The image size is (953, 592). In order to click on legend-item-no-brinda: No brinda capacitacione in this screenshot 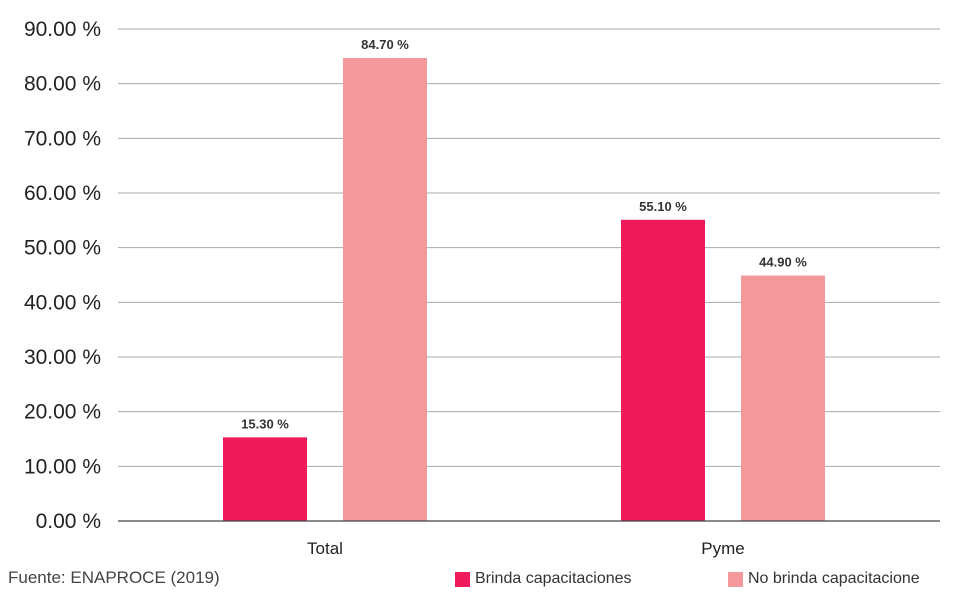, I will do `click(824, 579)`.